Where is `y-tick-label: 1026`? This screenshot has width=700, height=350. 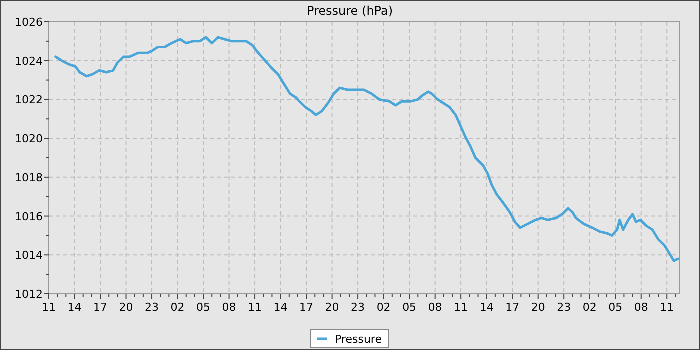
y-tick-label: 1026 is located at coordinates (29, 22).